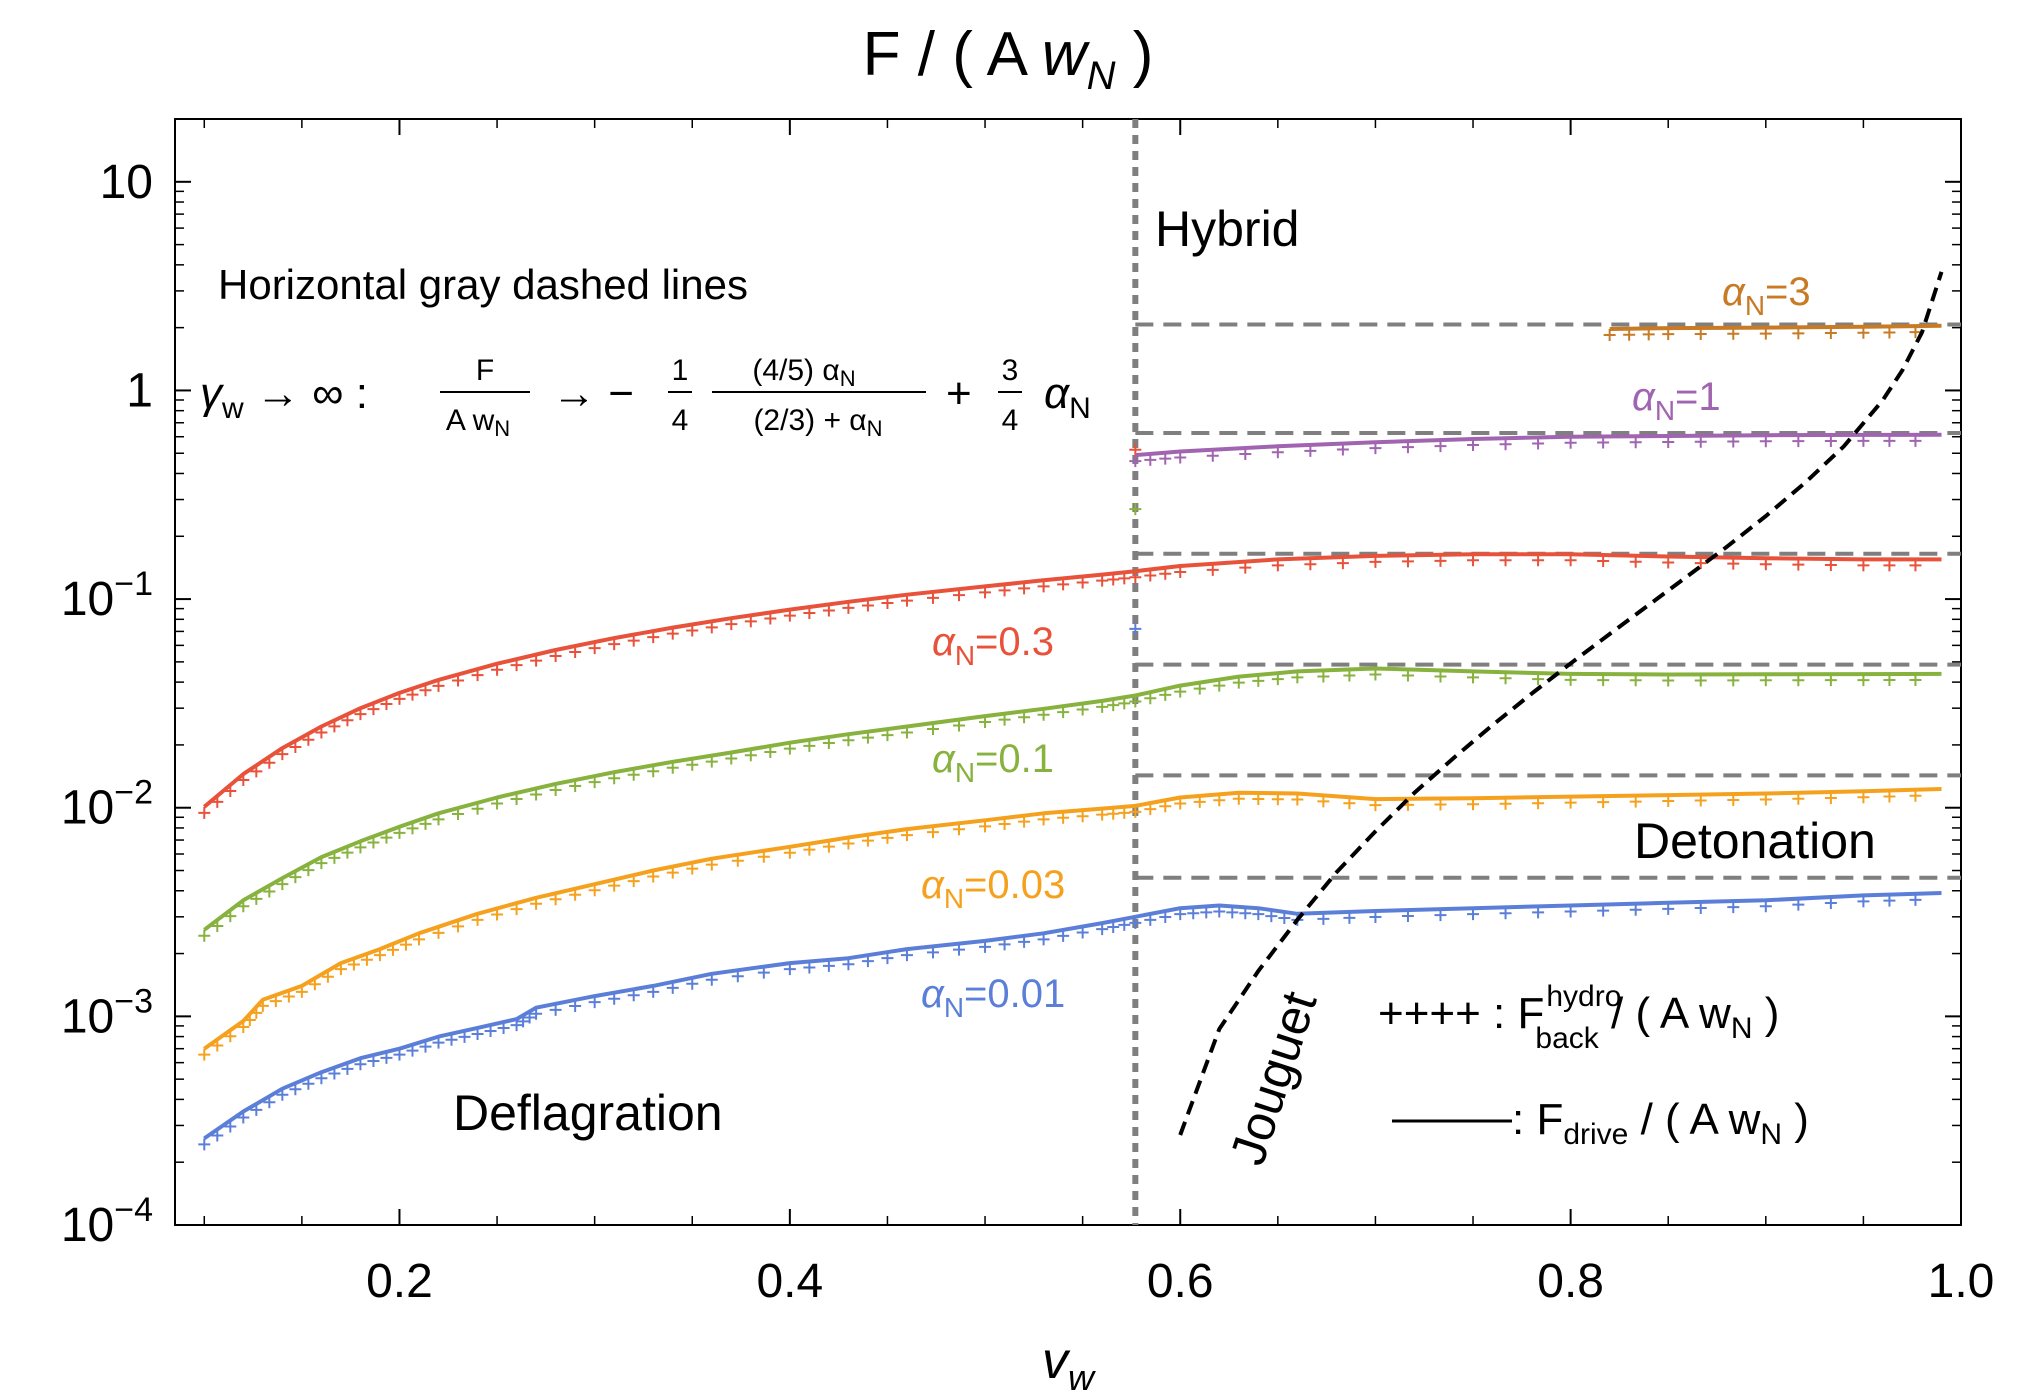 The height and width of the screenshot is (1390, 2017). I want to click on region-label-detonation: Detonation, so click(1755, 841).